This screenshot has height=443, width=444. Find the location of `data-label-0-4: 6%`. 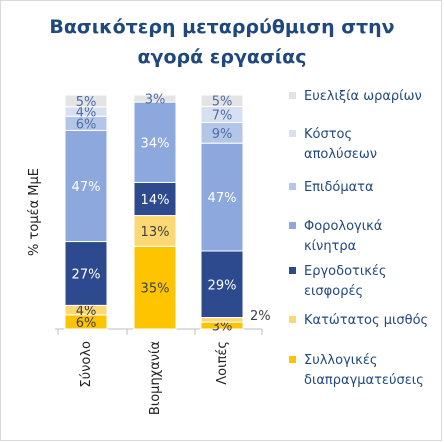

data-label-0-4: 6% is located at coordinates (86, 124).